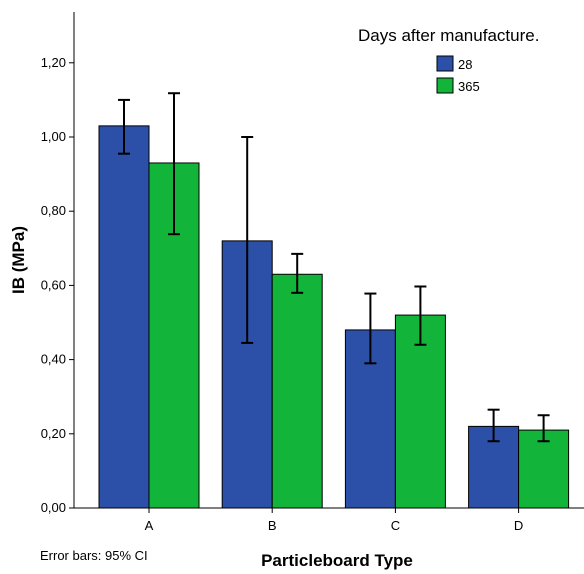 This screenshot has width=584, height=574. What do you see at coordinates (272, 525) in the screenshot?
I see `x-tick-label-B: B` at bounding box center [272, 525].